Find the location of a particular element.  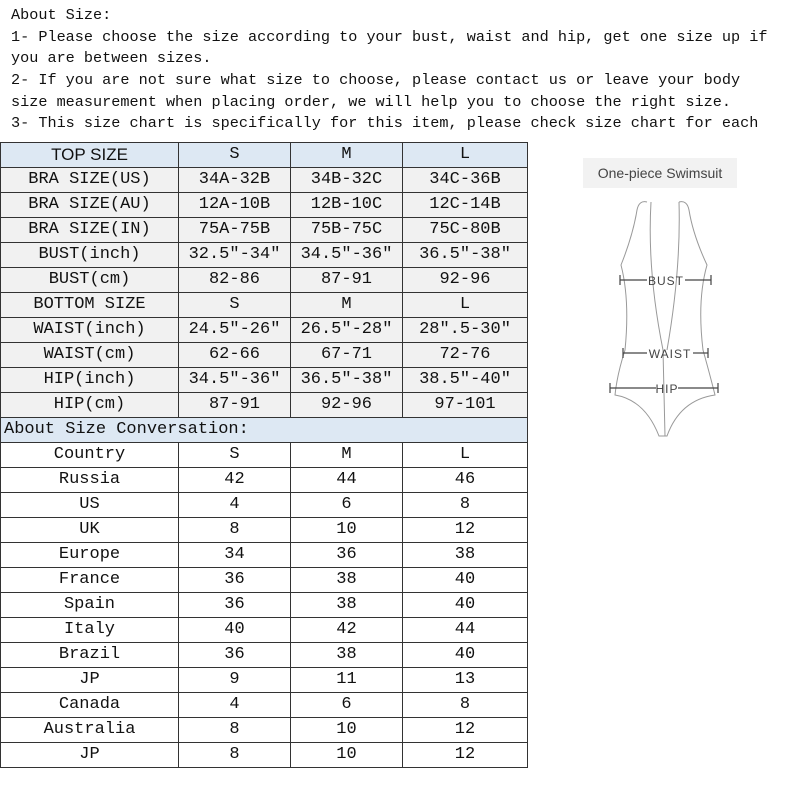

swimsuit-outline-icon: BUST WAIST HIP is located at coordinates (664, 319).